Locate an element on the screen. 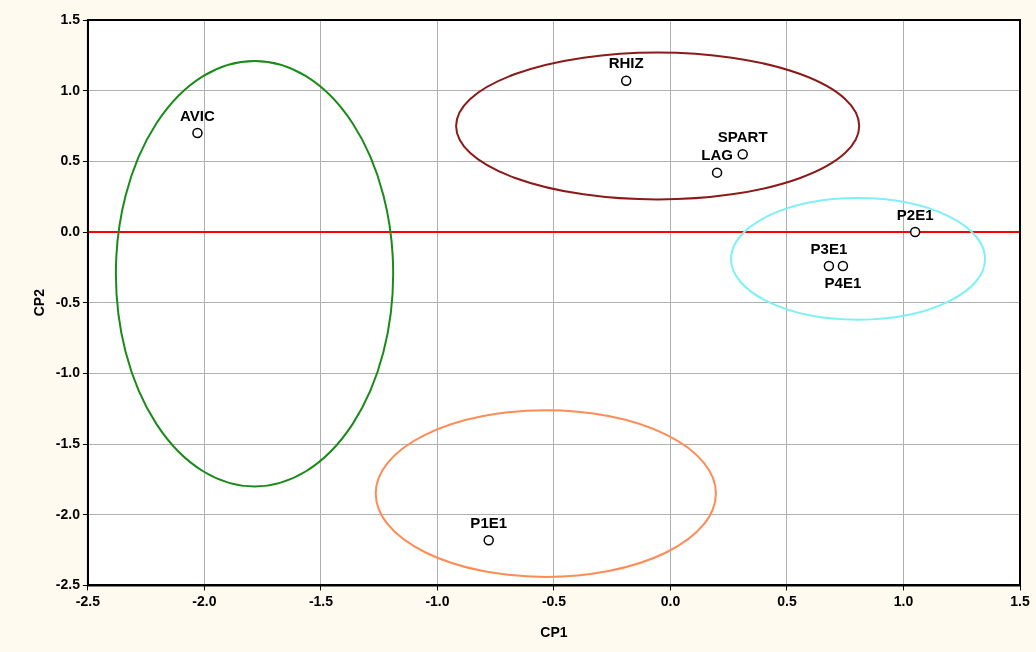  y-tick-label: 1.5 is located at coordinates (70, 18).